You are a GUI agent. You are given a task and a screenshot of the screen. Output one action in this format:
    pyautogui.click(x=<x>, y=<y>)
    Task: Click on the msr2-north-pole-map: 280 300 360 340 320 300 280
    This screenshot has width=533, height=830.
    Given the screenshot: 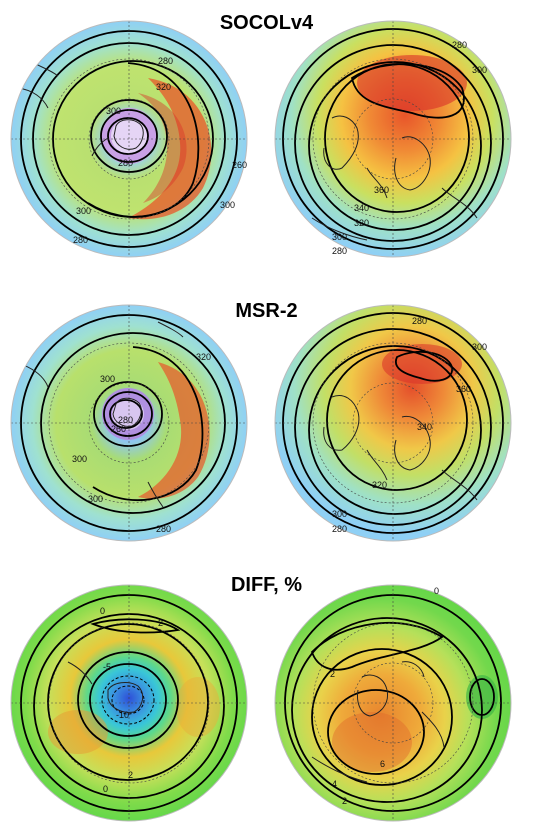 What is the action you would take?
    pyautogui.click(x=393, y=423)
    